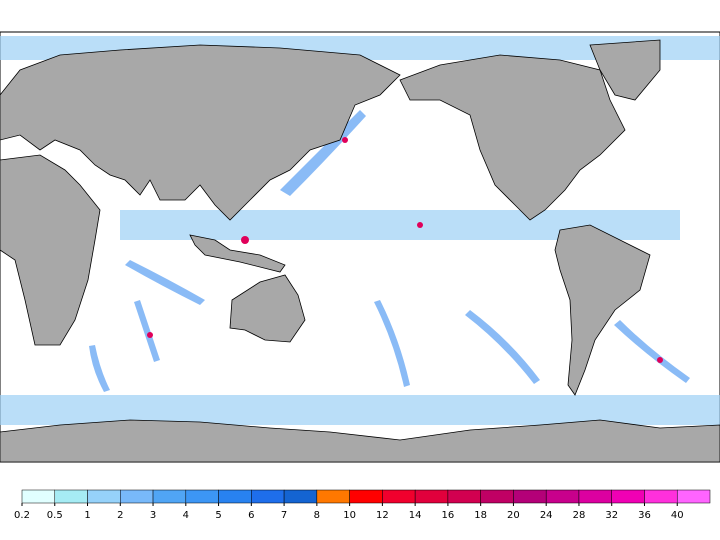 This screenshot has width=720, height=540. Describe the element at coordinates (448, 515) in the screenshot. I see `colorbar-label: 16` at that location.